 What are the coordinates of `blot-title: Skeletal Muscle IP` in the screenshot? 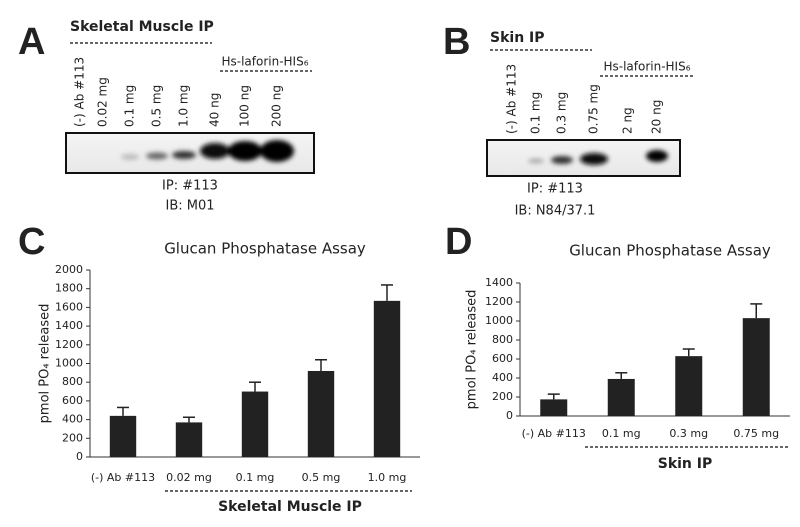 It's located at (142, 27).